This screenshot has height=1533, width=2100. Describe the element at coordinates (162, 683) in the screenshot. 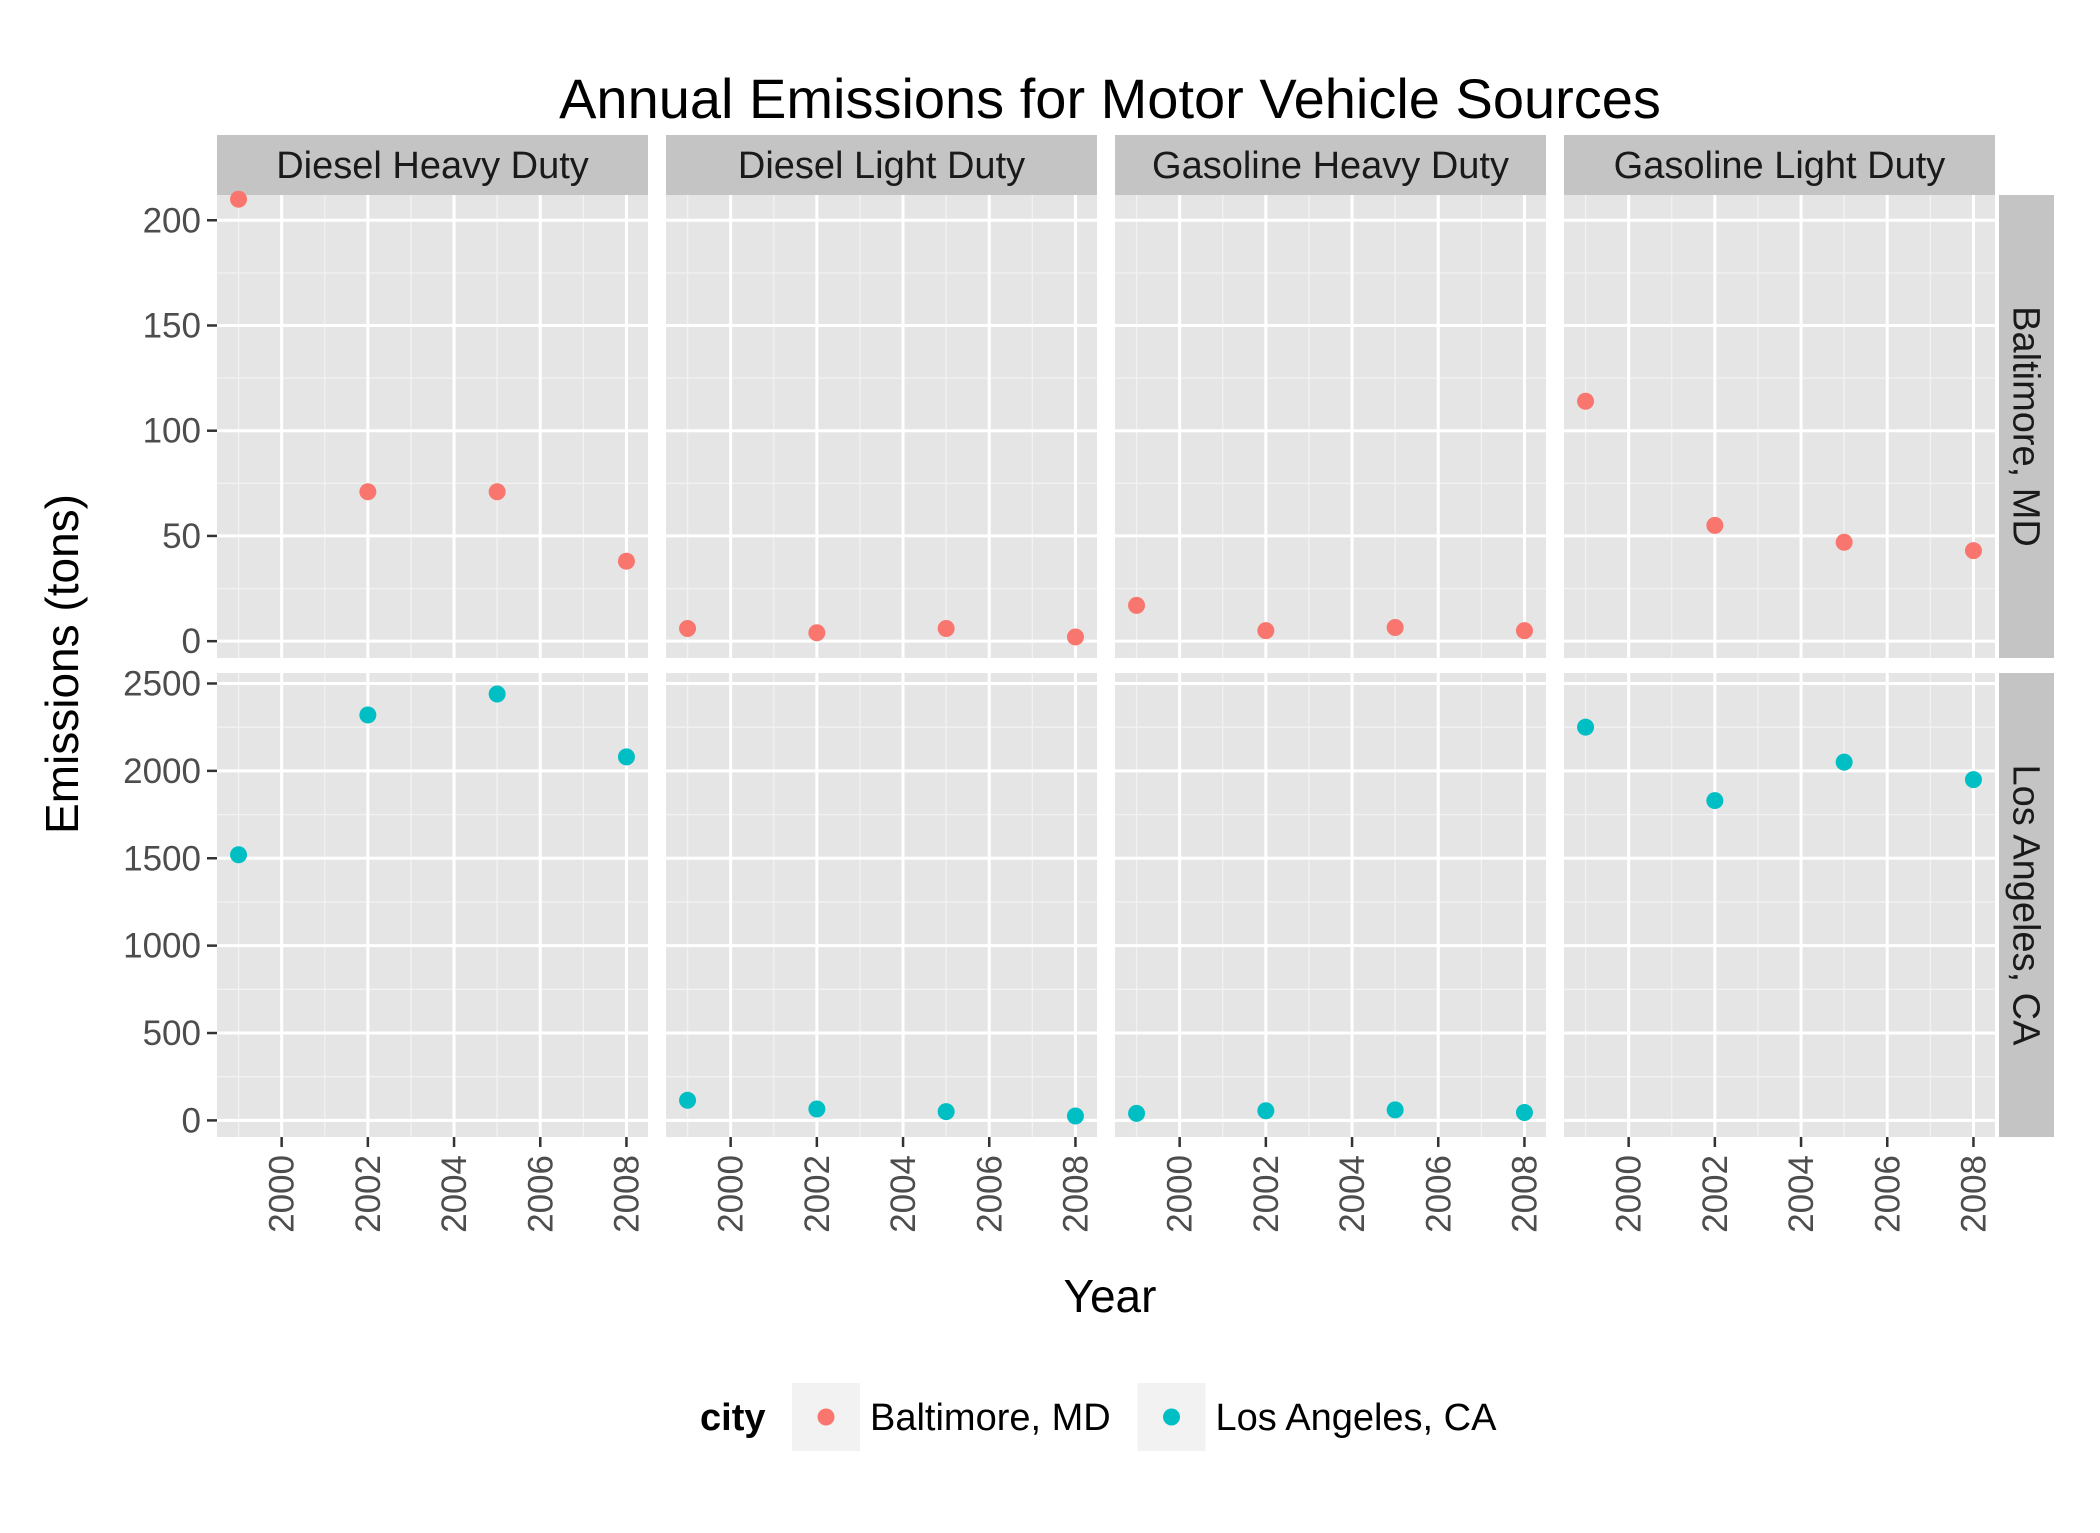

I see `y-tick-label: 2500` at that location.